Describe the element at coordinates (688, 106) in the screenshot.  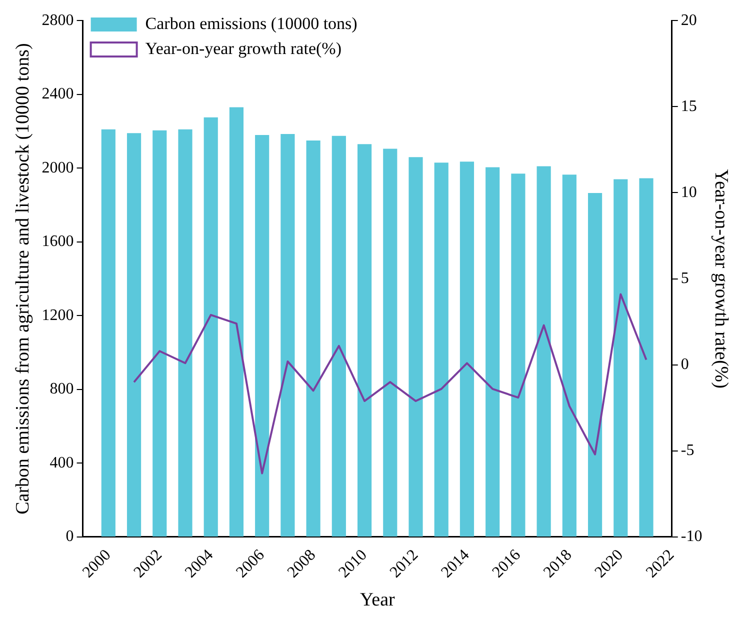
I see `y2-tick-label: 15` at that location.